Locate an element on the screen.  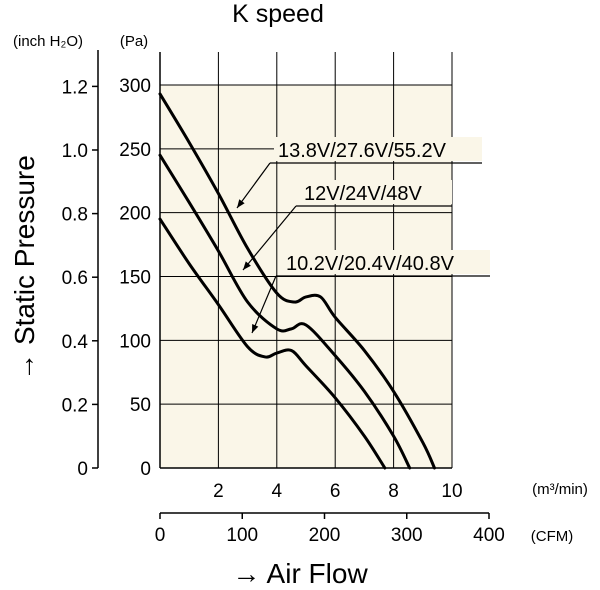
y-units-left: (inch H₂O) is located at coordinates (48, 41).